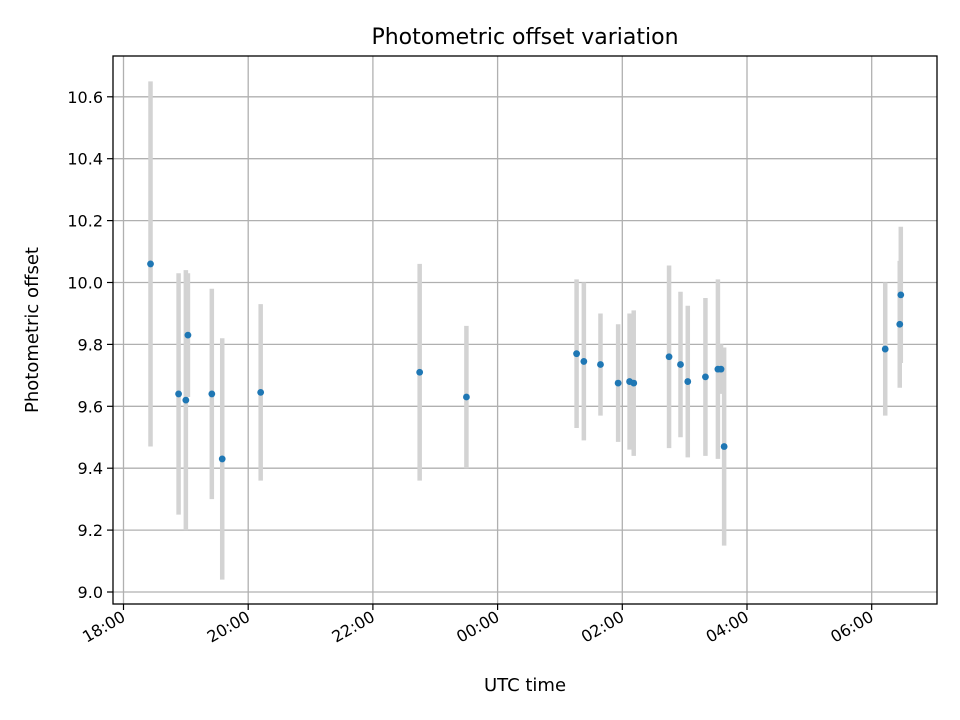 The image size is (960, 720). Describe the element at coordinates (85, 283) in the screenshot. I see `y-tick-label: 10.0` at that location.